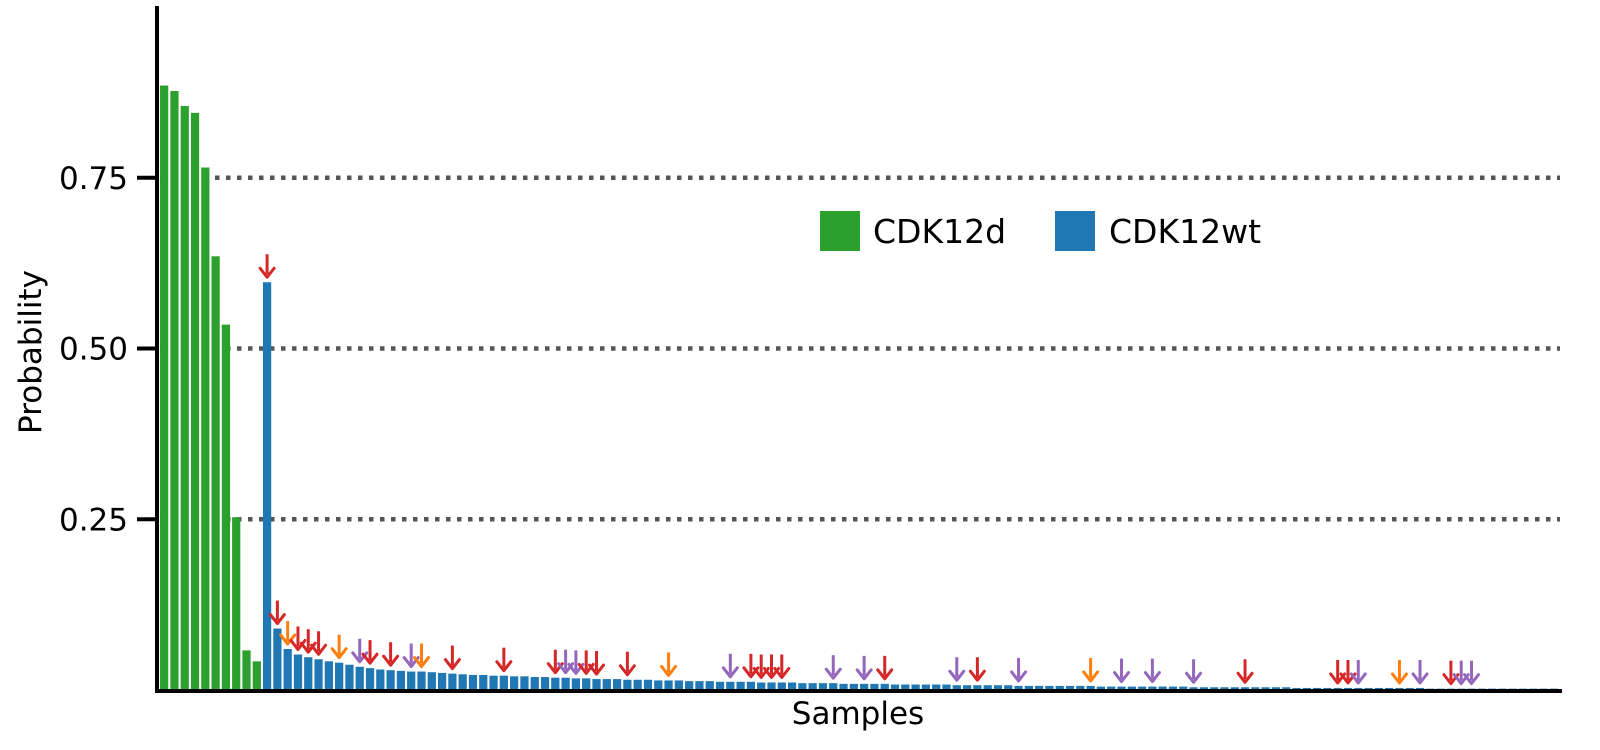 This screenshot has width=1600, height=750. Describe the element at coordinates (840, 231) in the screenshot. I see `legend-swatch-cdk12d` at that location.